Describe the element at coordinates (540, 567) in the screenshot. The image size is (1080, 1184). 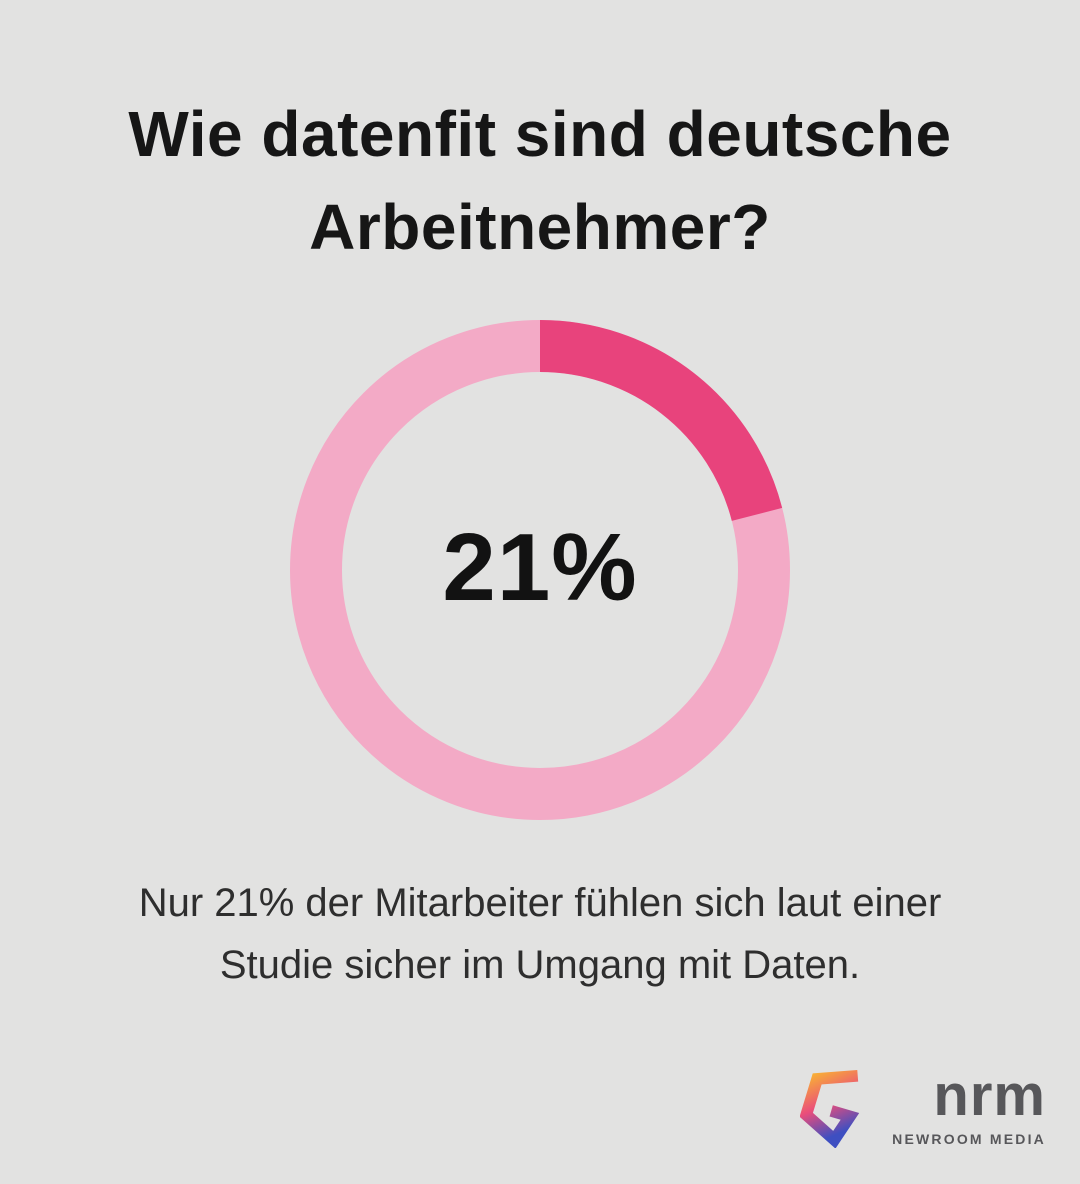
I see `donut-center-label: 21%` at that location.